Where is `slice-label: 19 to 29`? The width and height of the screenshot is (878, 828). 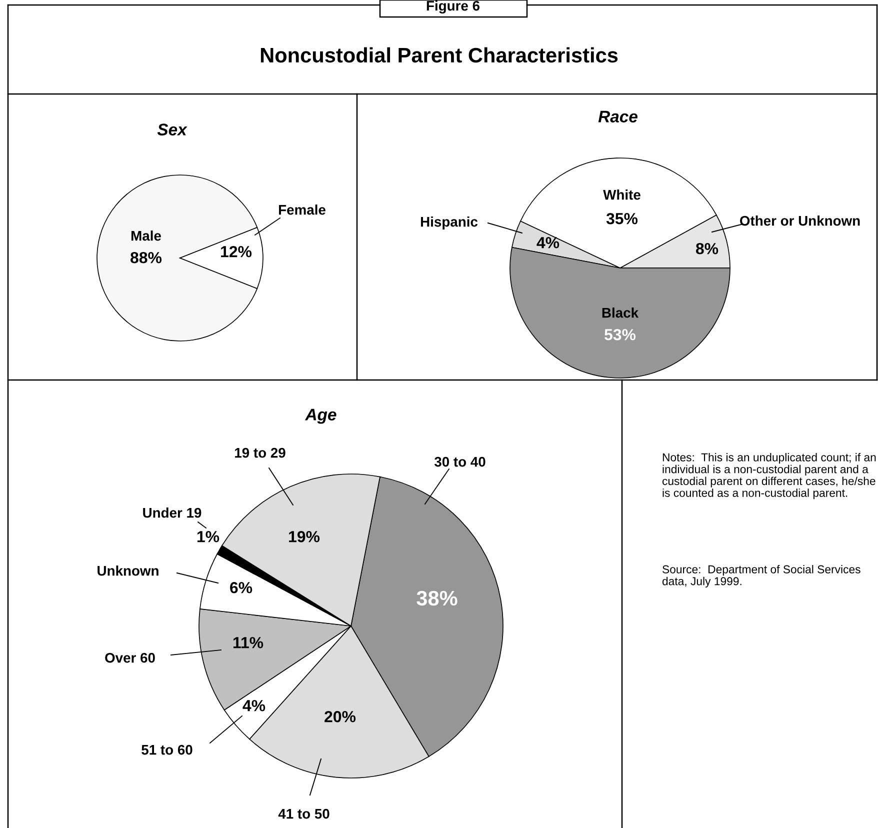
slice-label: 19 to 29 is located at coordinates (260, 453).